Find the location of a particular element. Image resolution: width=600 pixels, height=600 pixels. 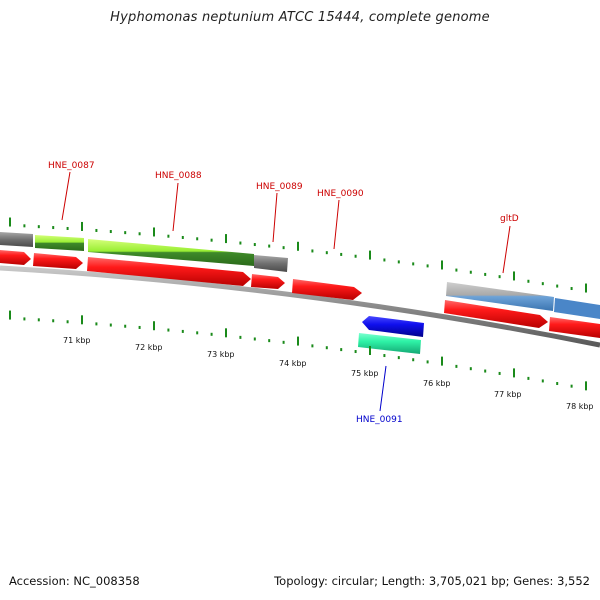

forward-tick-row is located at coordinates (298, 255).